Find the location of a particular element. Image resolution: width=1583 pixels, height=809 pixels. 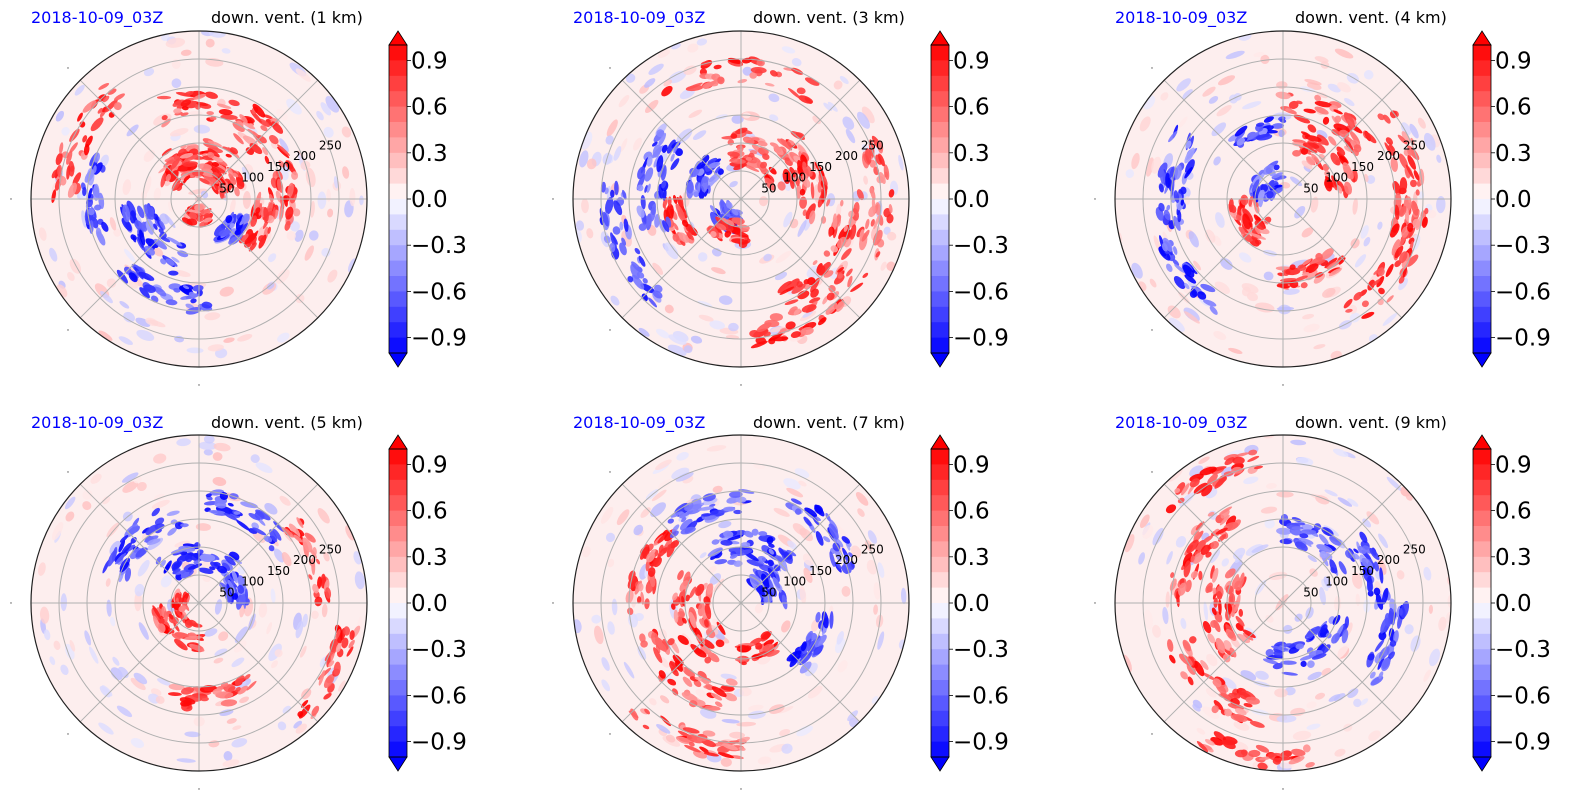

panel-4-date-label: 2018-10-09_03Z is located at coordinates (97, 423).